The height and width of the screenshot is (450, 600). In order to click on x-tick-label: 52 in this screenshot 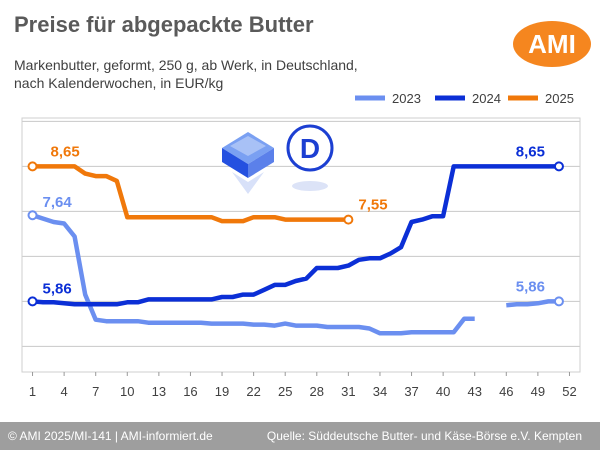, I will do `click(569, 391)`.